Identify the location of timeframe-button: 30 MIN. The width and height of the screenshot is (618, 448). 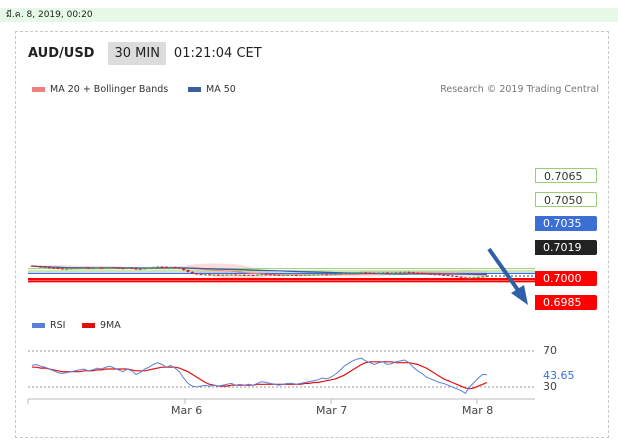
(137, 53).